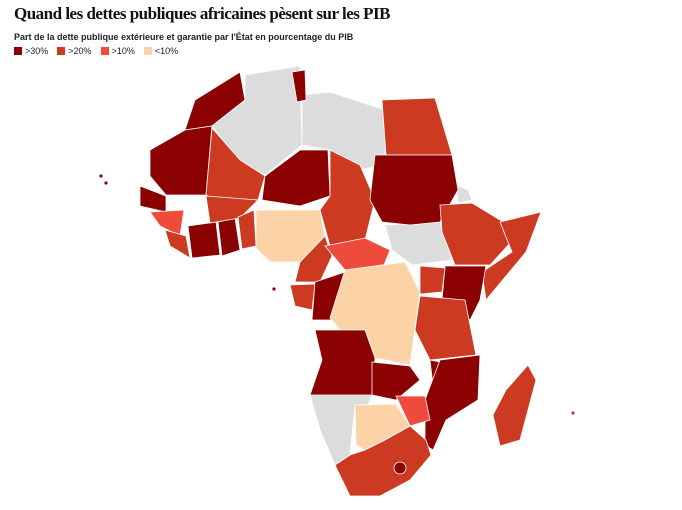 This screenshot has height=510, width=682. Describe the element at coordinates (96, 51) in the screenshot. I see `legend: >30% >20% >10% <10%` at that location.